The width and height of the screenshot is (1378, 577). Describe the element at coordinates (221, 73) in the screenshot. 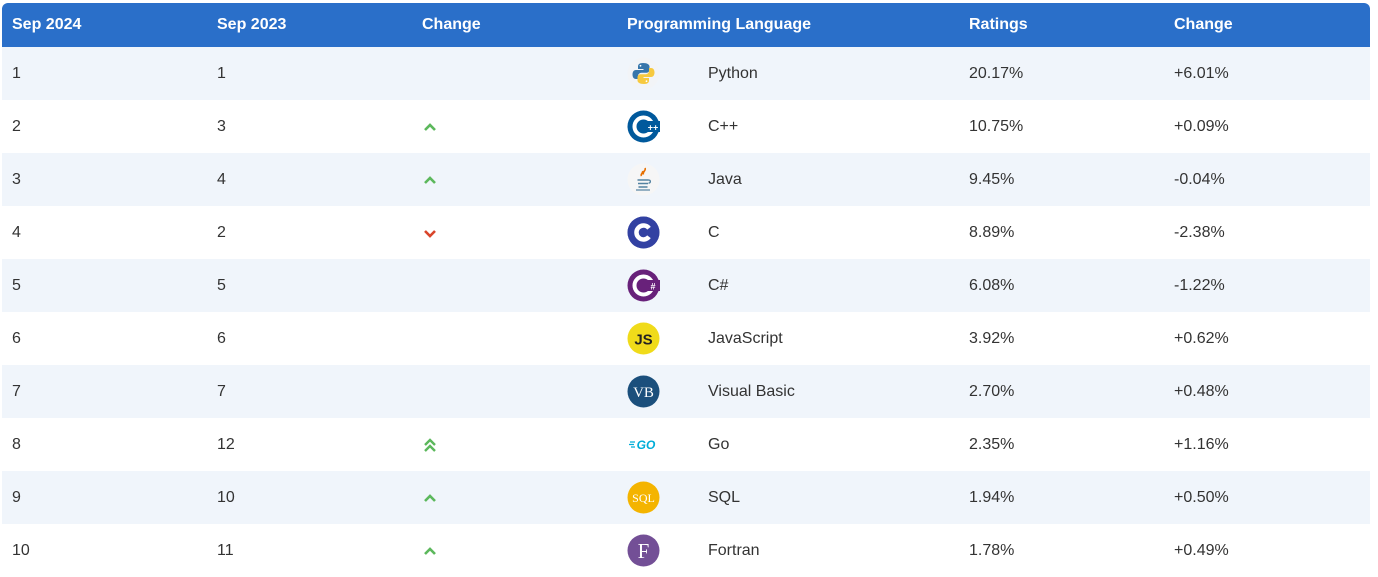

I see `rank-2023: 1` at that location.